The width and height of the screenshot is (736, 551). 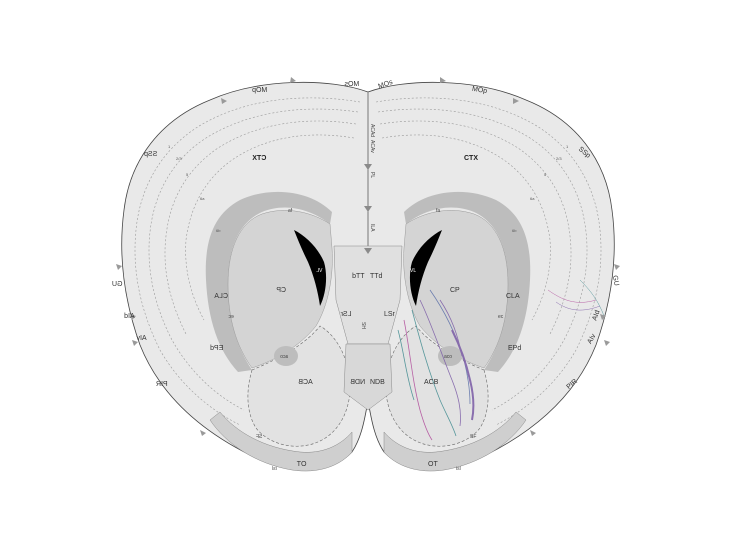 What do you see at coordinates (368, 209) in the screenshot?
I see `midline-markers` at bounding box center [368, 209].